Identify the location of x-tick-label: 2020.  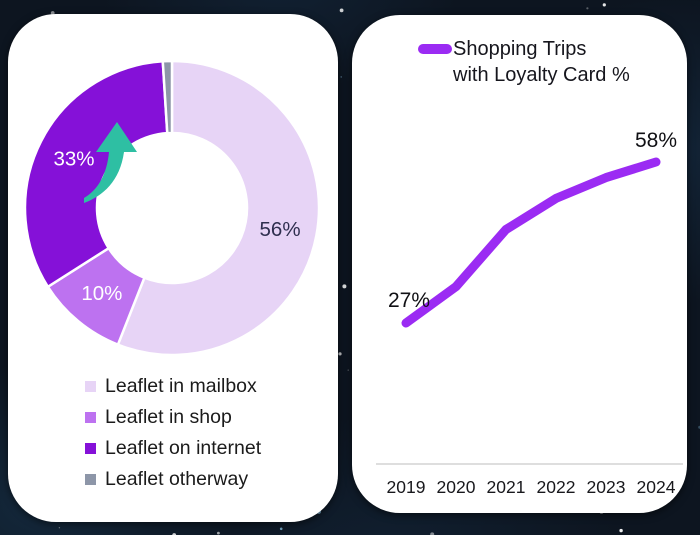
(456, 487).